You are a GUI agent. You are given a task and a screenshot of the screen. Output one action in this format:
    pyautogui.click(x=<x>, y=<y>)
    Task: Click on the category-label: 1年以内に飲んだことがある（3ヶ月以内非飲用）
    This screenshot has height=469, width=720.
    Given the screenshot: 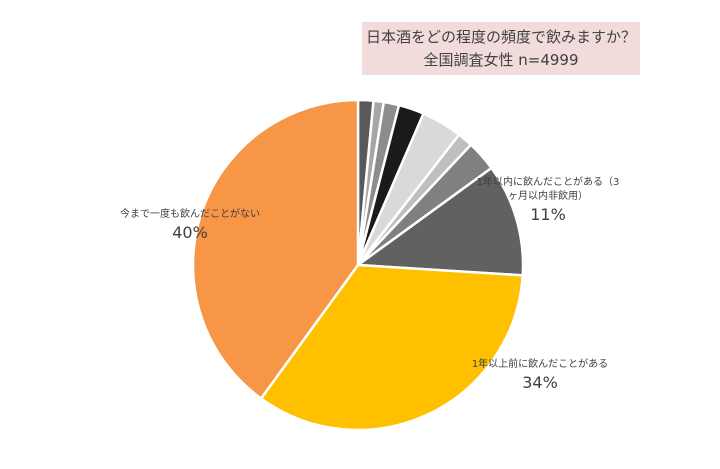 What is the action you would take?
    pyautogui.click(x=548, y=189)
    